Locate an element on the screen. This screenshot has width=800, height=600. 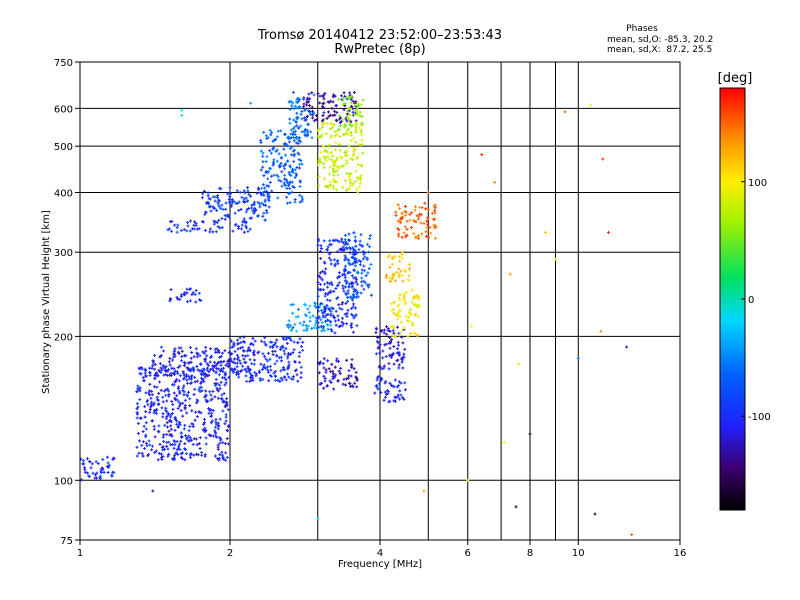
x-axis-label: Frequency [MHz] is located at coordinates (380, 564).